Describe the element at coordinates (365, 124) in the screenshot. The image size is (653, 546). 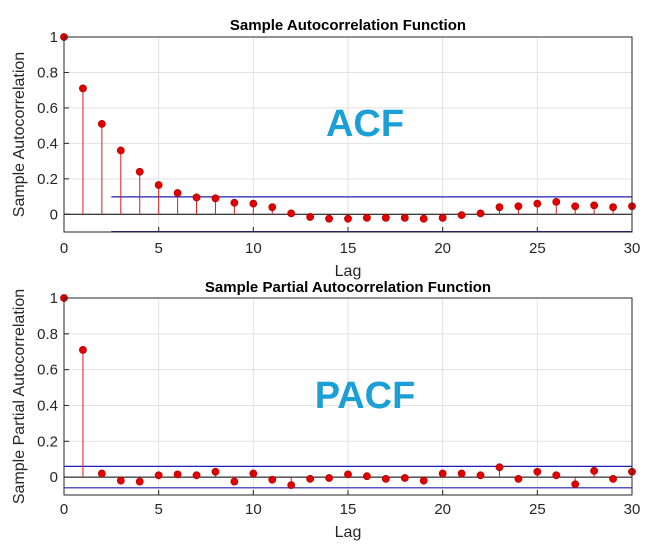
I see `acf-annotation: ACF` at that location.